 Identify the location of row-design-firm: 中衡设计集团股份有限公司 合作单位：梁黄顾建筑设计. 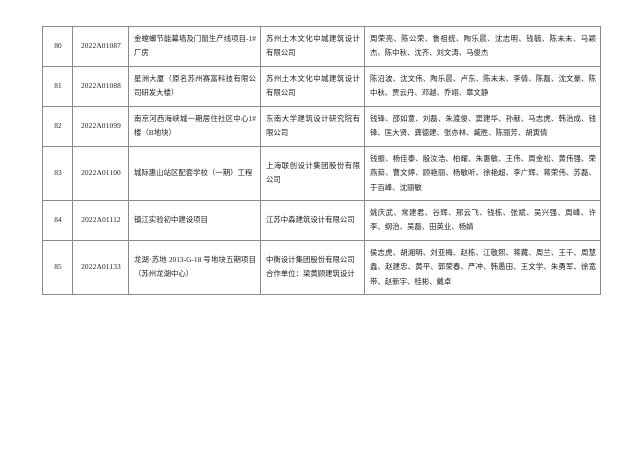
(312, 267).